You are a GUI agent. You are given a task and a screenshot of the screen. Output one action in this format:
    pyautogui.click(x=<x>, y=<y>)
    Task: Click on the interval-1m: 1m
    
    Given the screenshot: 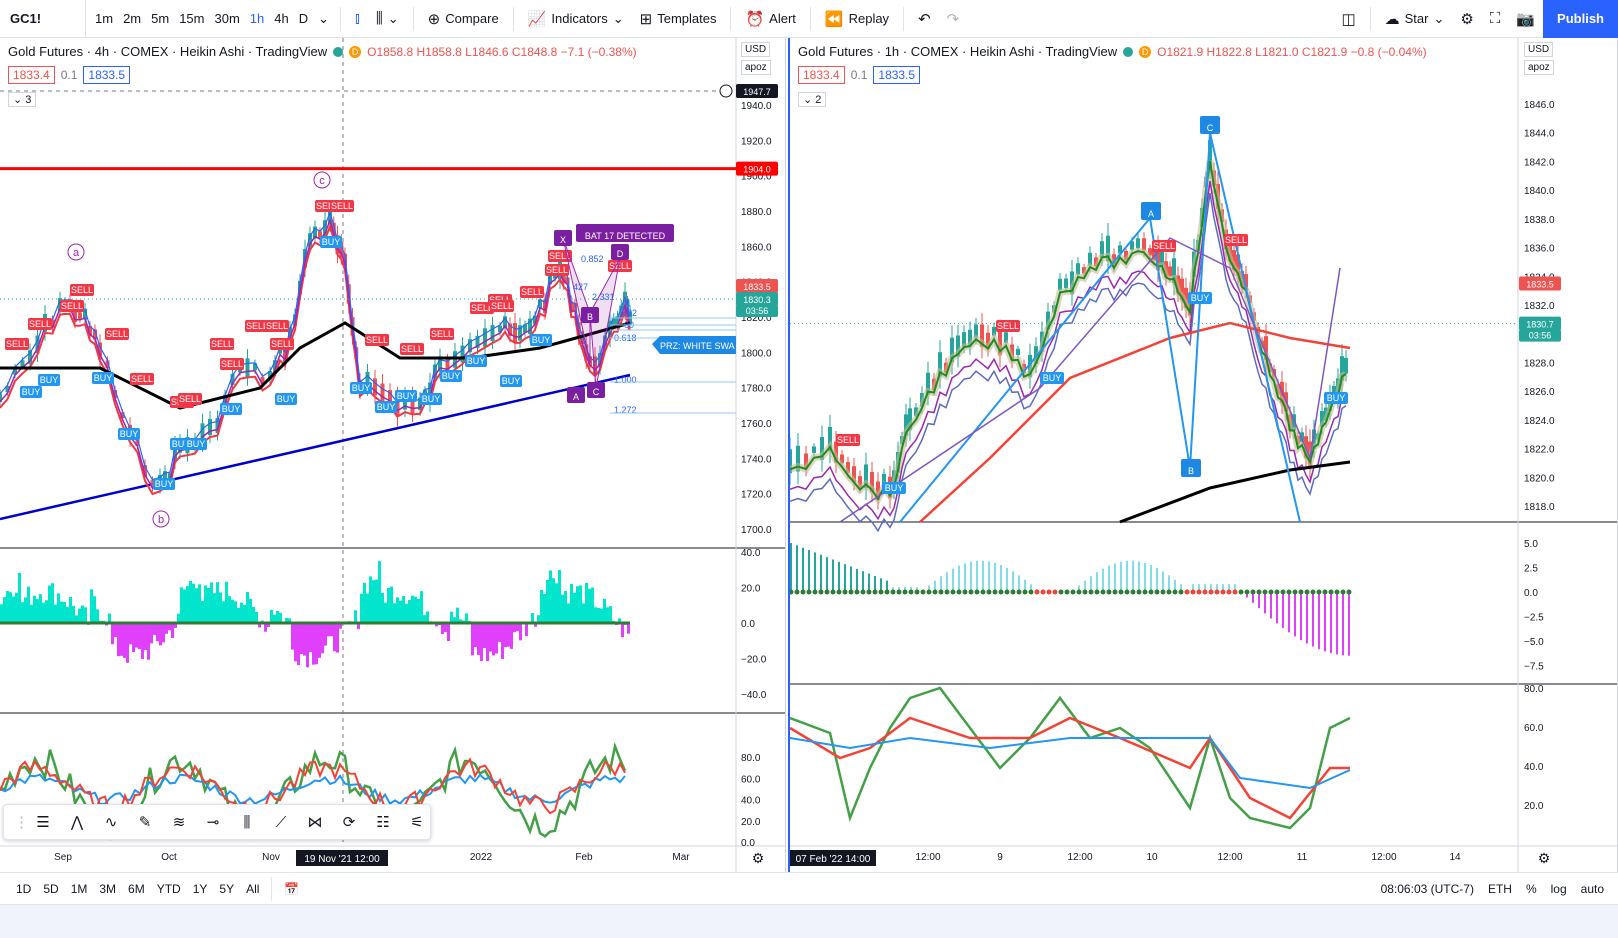 What is the action you would take?
    pyautogui.click(x=104, y=18)
    